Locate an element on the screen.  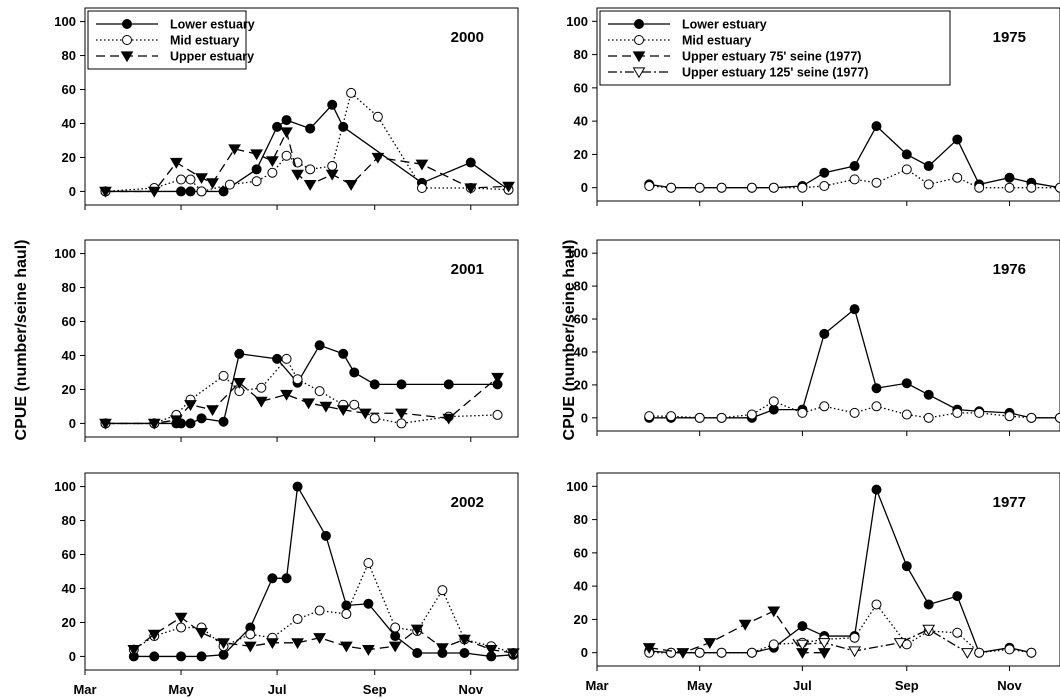
y-tick-label: 0 is located at coordinates (584, 652).